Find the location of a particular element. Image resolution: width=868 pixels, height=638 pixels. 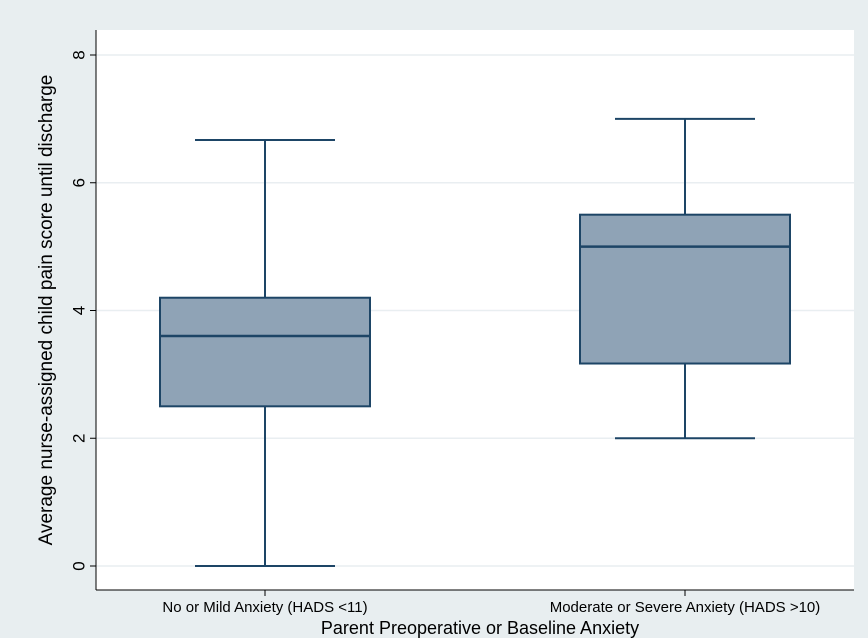

y-axis-ticks: 0 2 4 6 8 is located at coordinates (83, 310).